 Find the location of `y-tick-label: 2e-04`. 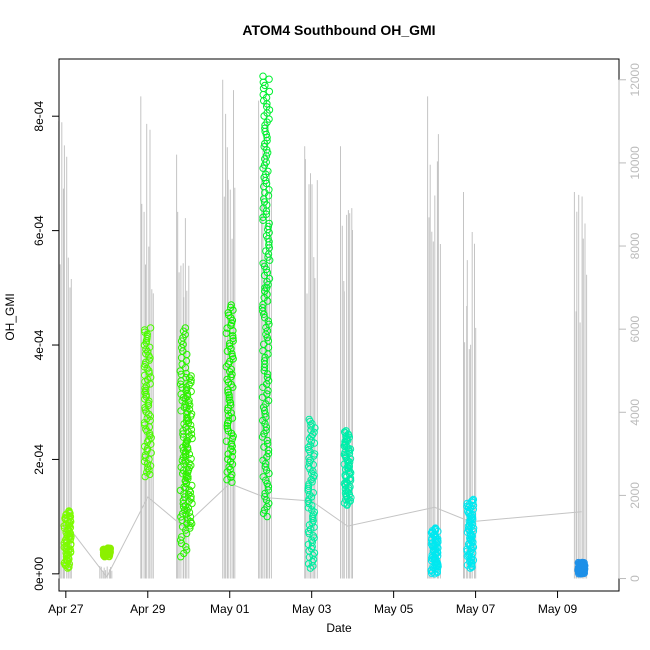

y-tick-label: 2e-04 is located at coordinates (39, 459).